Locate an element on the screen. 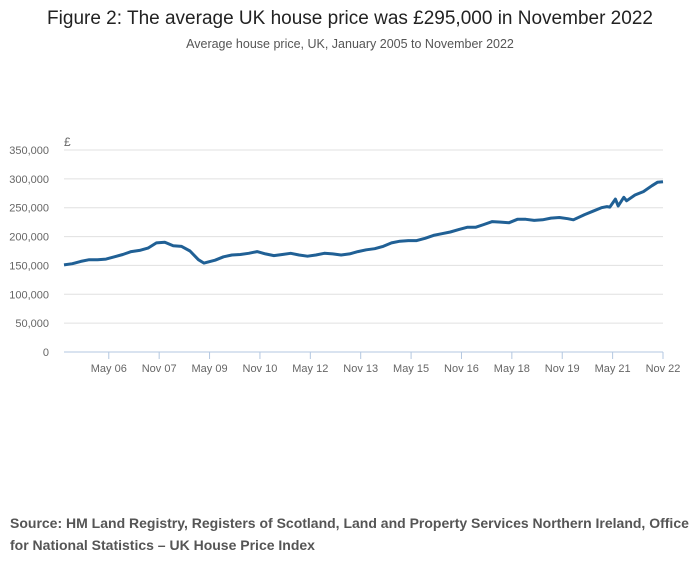 The width and height of the screenshot is (700, 574). x-tick-label: May 09 is located at coordinates (210, 369).